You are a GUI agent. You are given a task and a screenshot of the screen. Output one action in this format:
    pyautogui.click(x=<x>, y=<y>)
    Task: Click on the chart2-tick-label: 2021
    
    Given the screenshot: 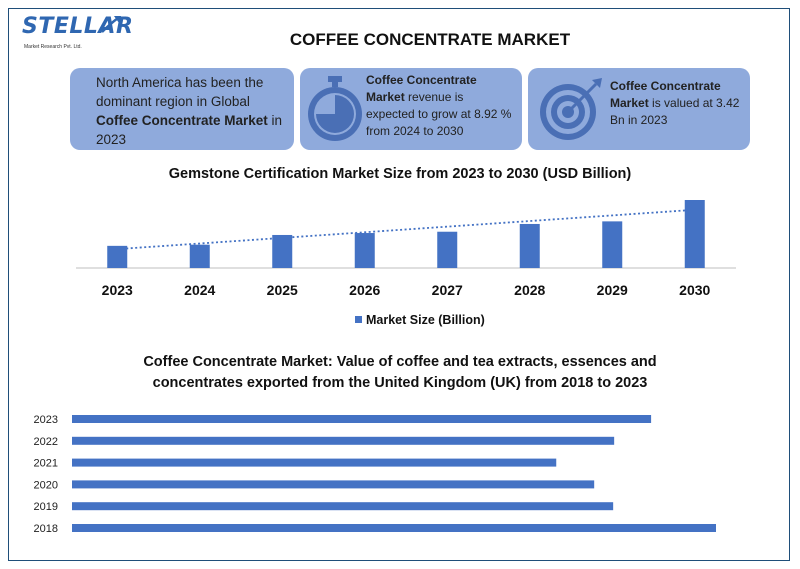 What is the action you would take?
    pyautogui.click(x=46, y=464)
    